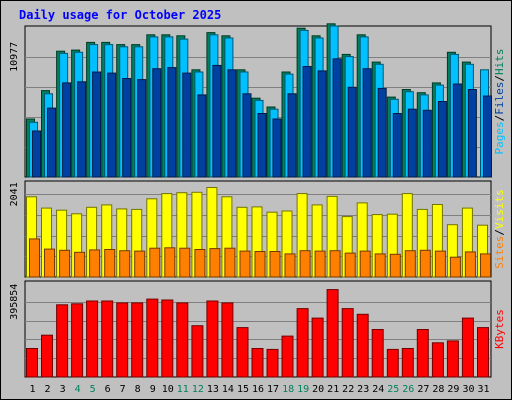  What do you see at coordinates (93, 389) in the screenshot?
I see `day-label: 5` at bounding box center [93, 389].